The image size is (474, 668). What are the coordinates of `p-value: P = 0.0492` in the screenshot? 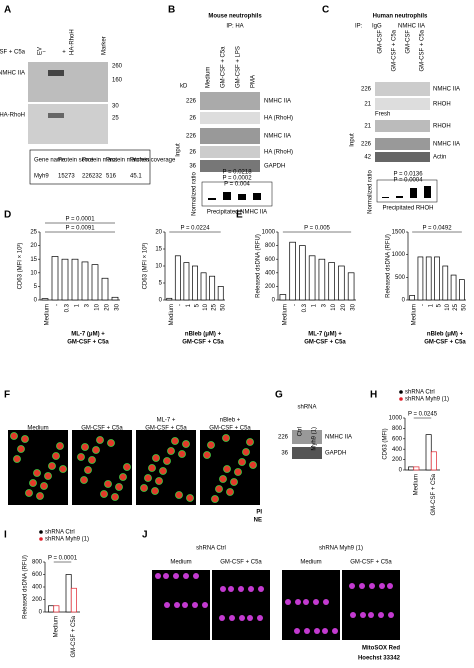 It's located at (437, 229).